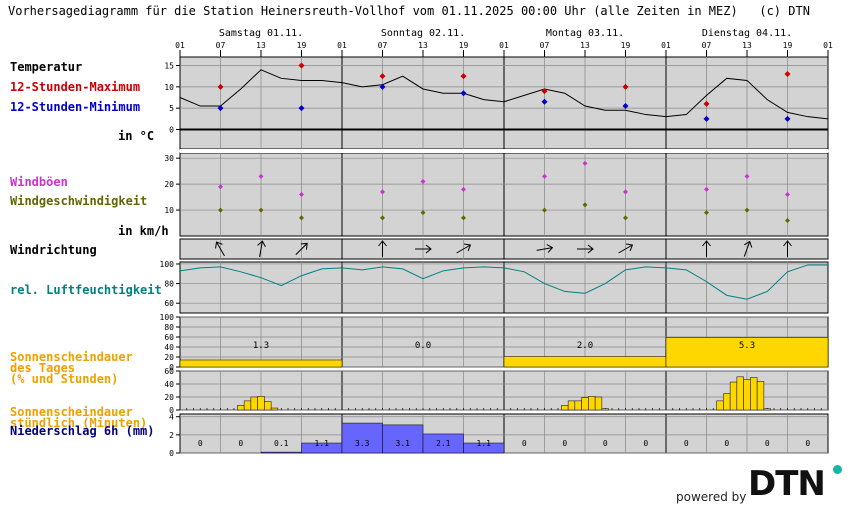  I want to click on sun-daily-axis-tick-label: 100, so click(167, 317).